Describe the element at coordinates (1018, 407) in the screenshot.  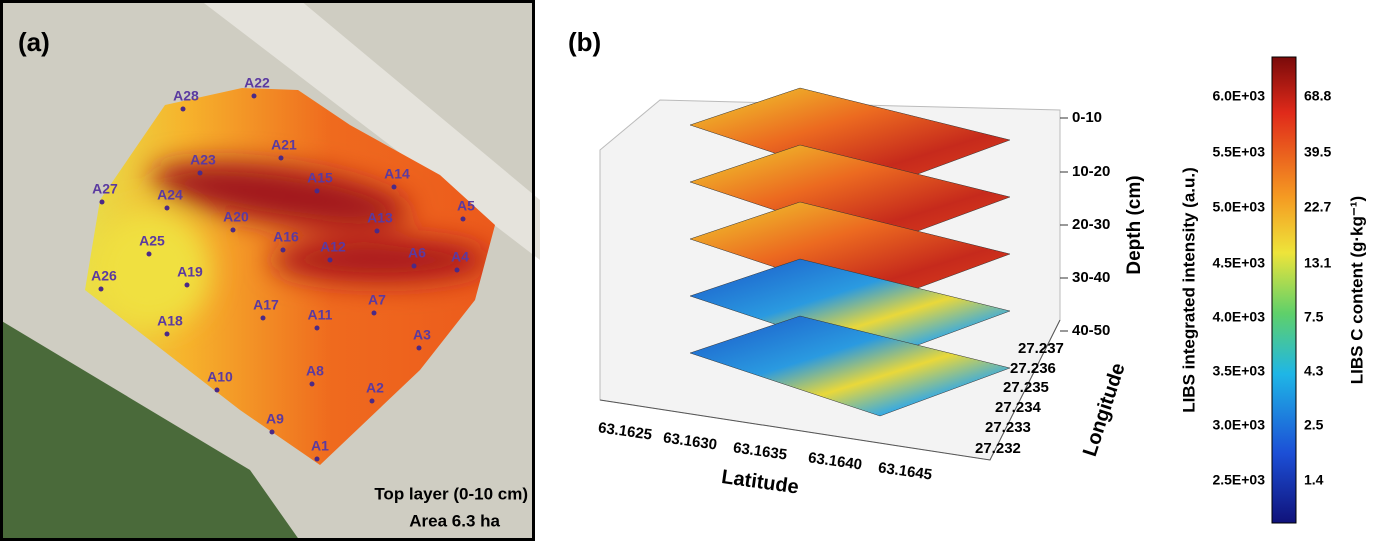
I see `longitude-tick-label: 27.234` at that location.